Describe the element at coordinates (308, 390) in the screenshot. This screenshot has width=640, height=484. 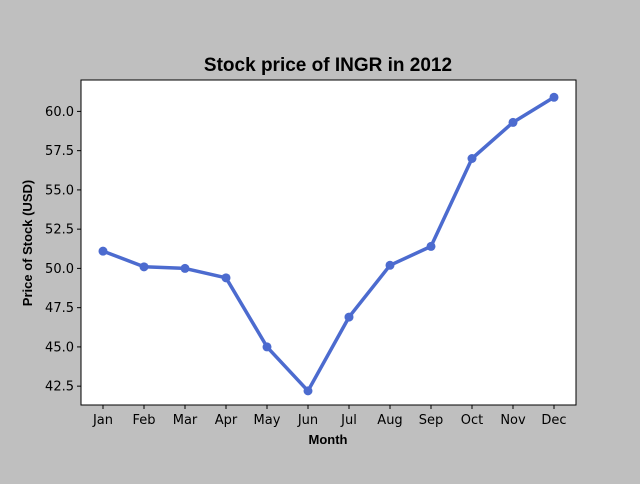
I see `data-point-jun` at that location.